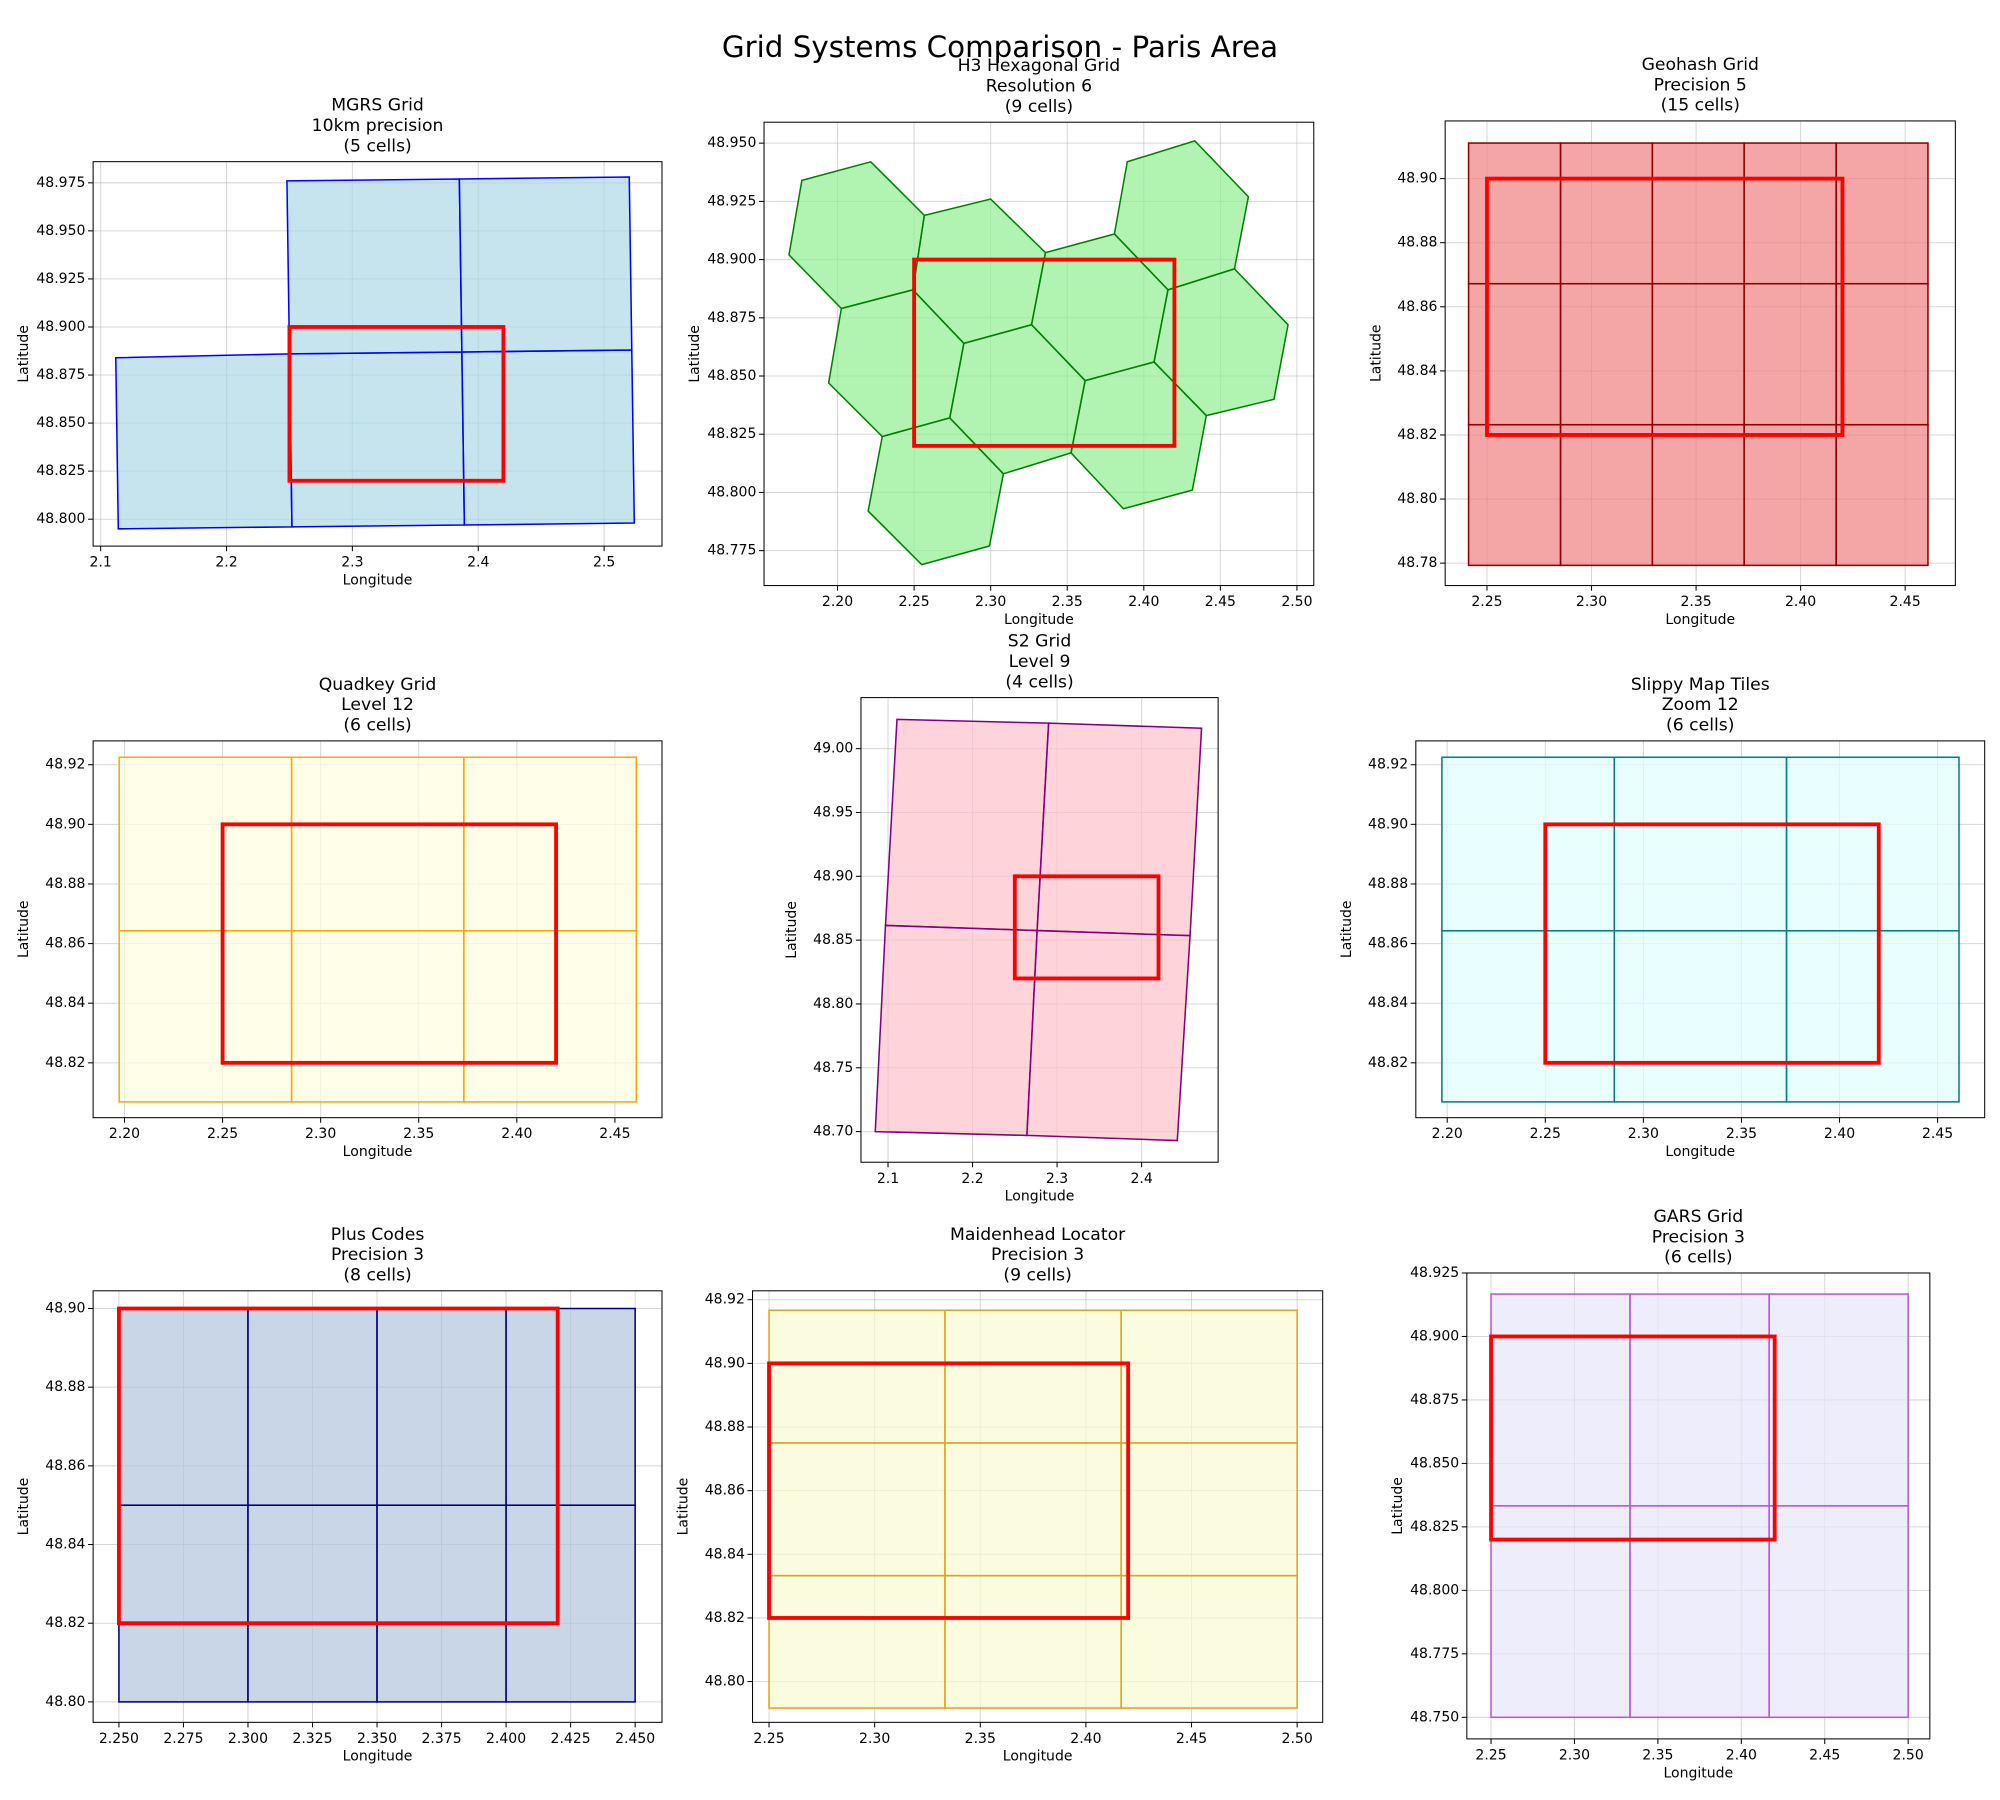 The image size is (2000, 1800). What do you see at coordinates (377, 705) in the screenshot?
I see `chart-title: Level 12` at bounding box center [377, 705].